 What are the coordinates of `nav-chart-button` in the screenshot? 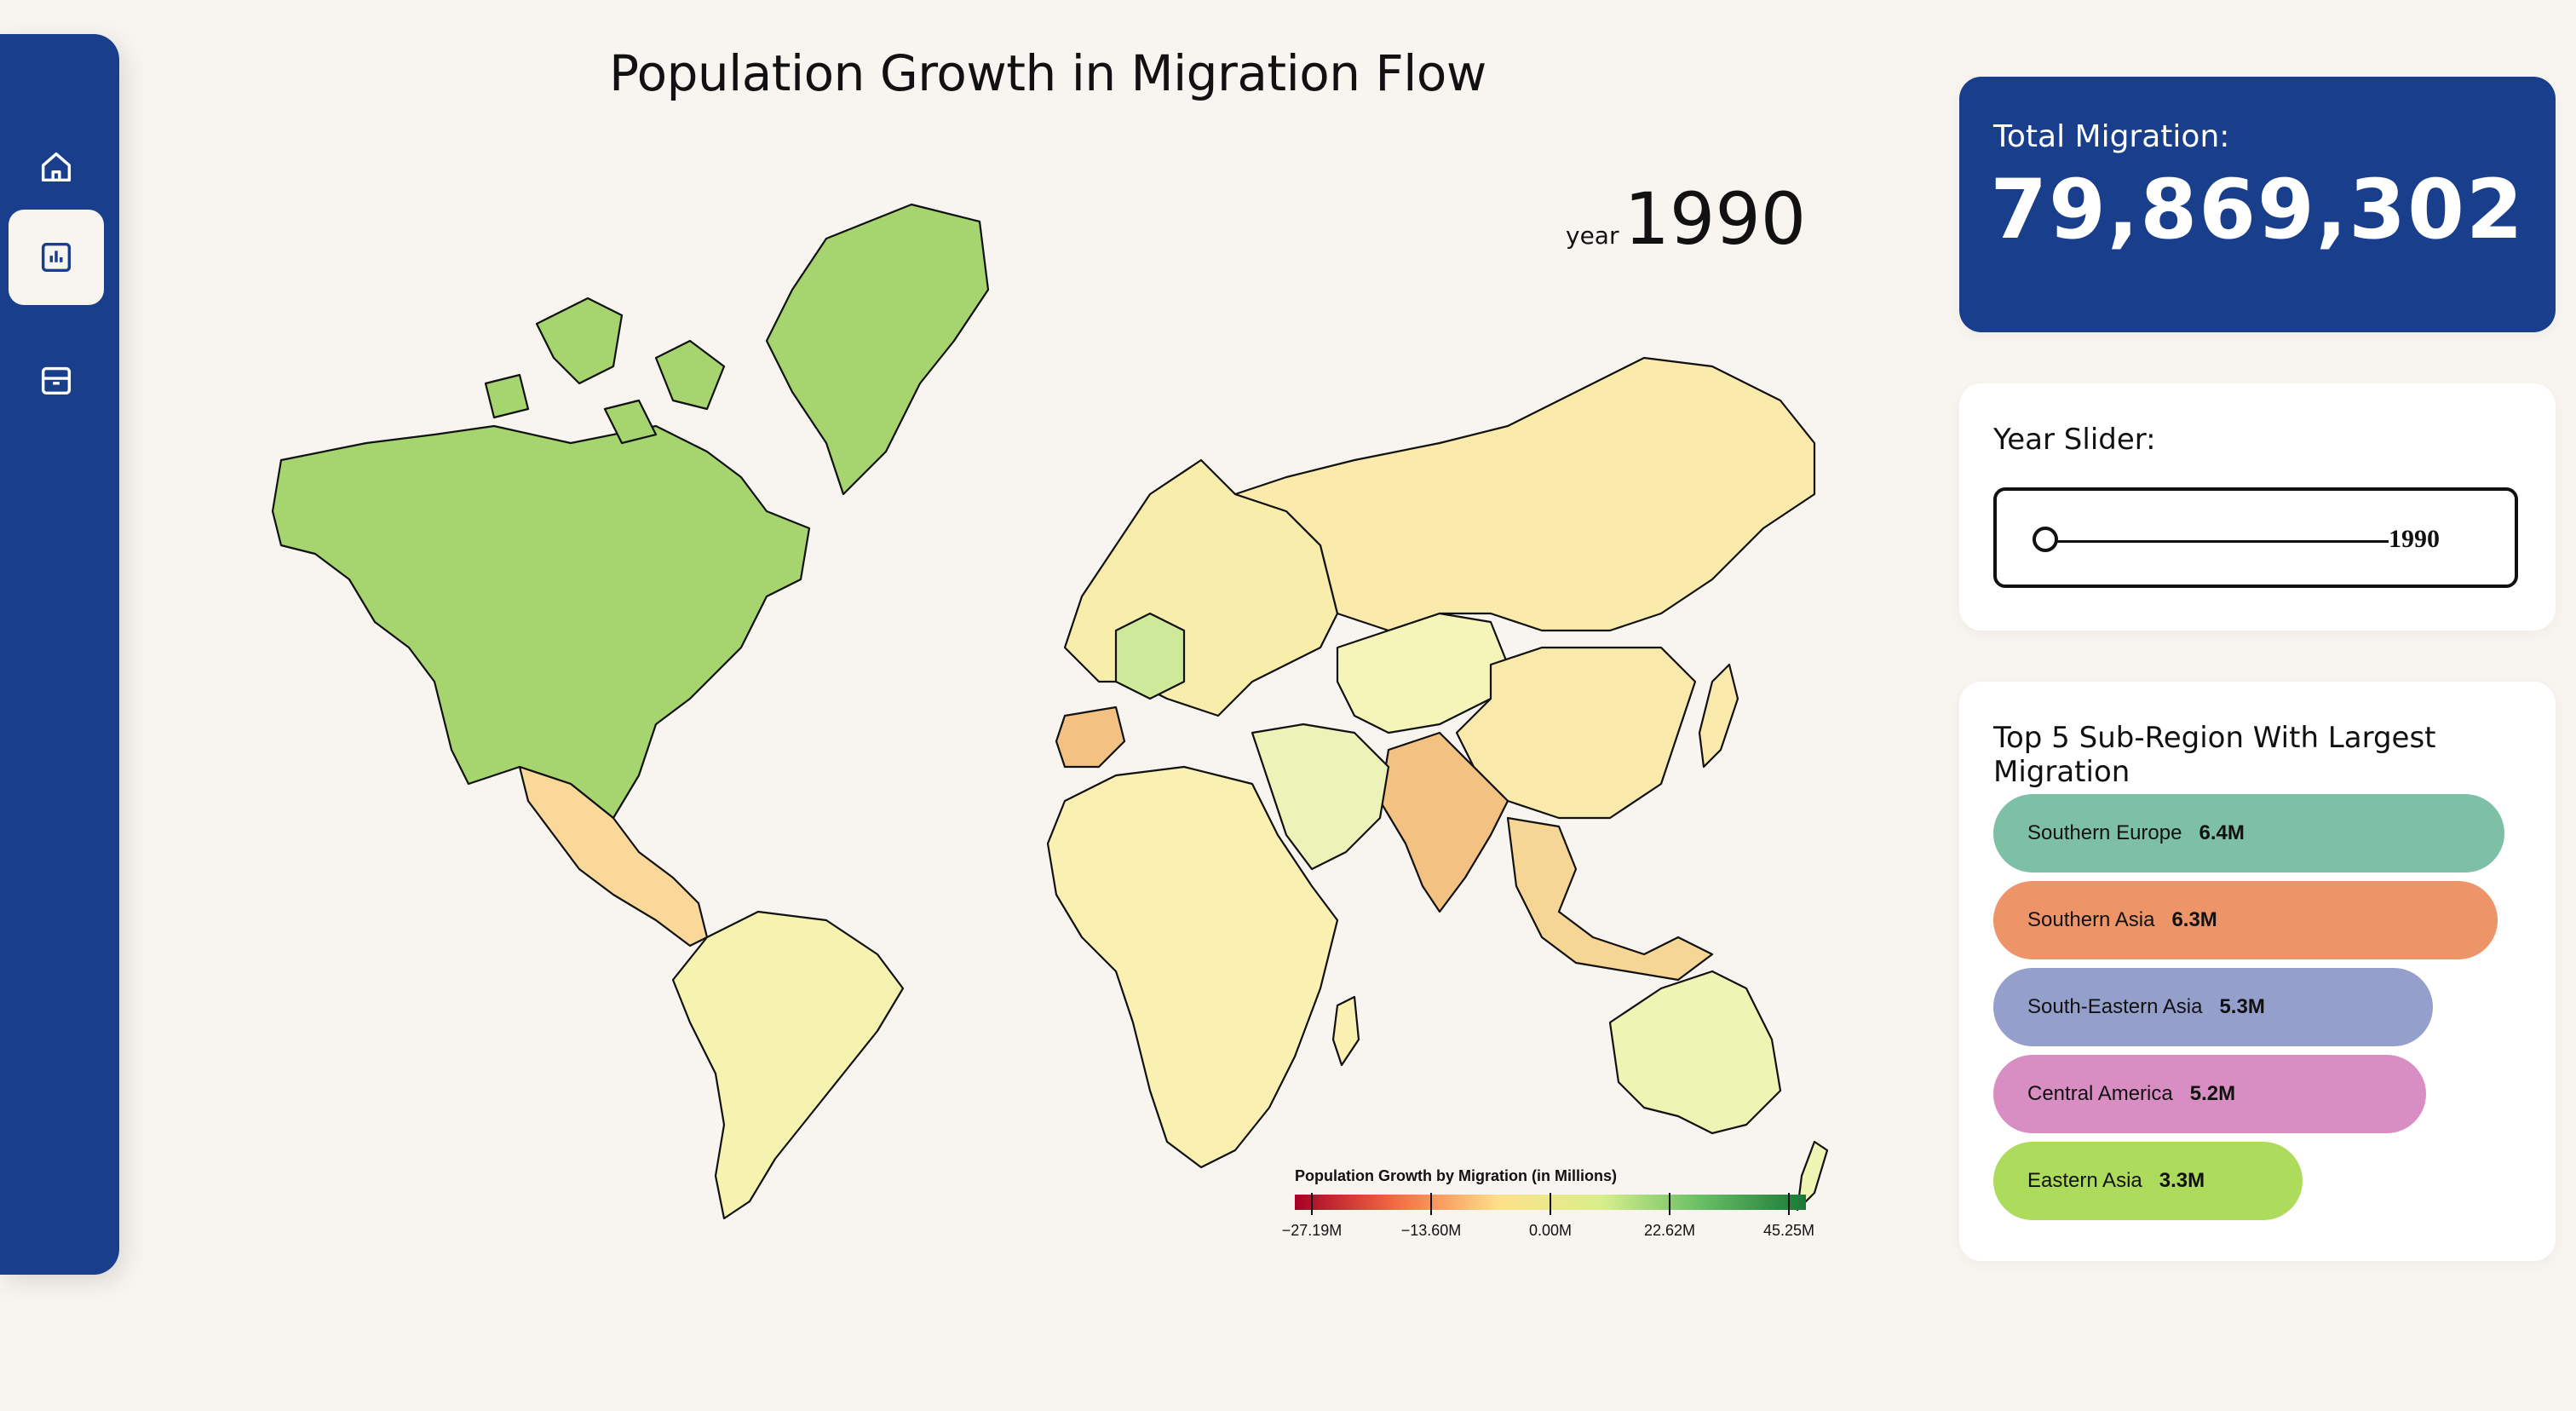 It's located at (57, 257).